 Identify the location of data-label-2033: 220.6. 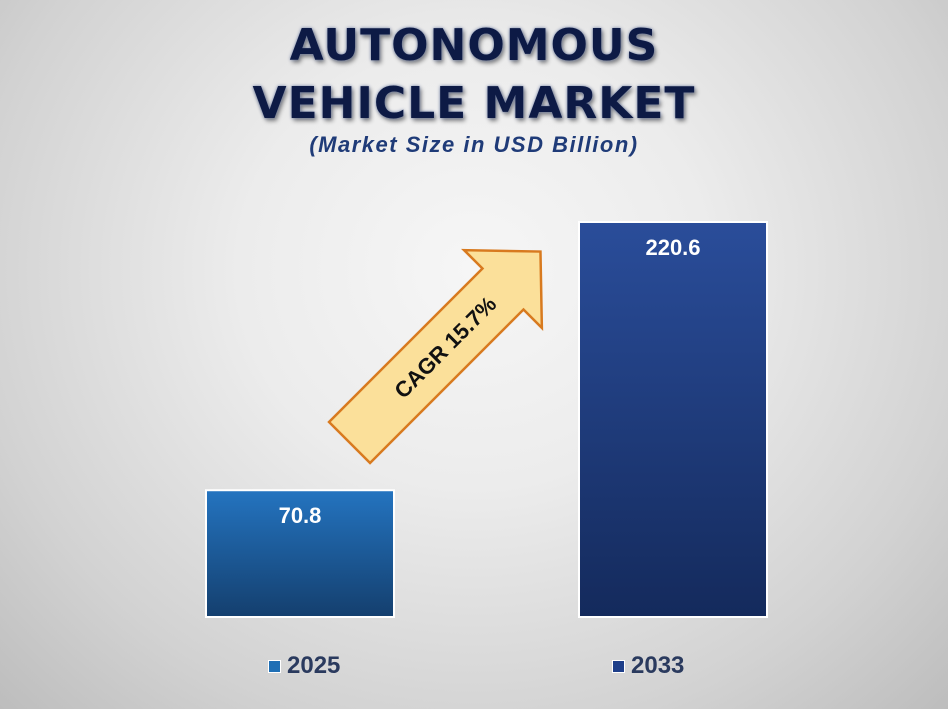
(672, 247).